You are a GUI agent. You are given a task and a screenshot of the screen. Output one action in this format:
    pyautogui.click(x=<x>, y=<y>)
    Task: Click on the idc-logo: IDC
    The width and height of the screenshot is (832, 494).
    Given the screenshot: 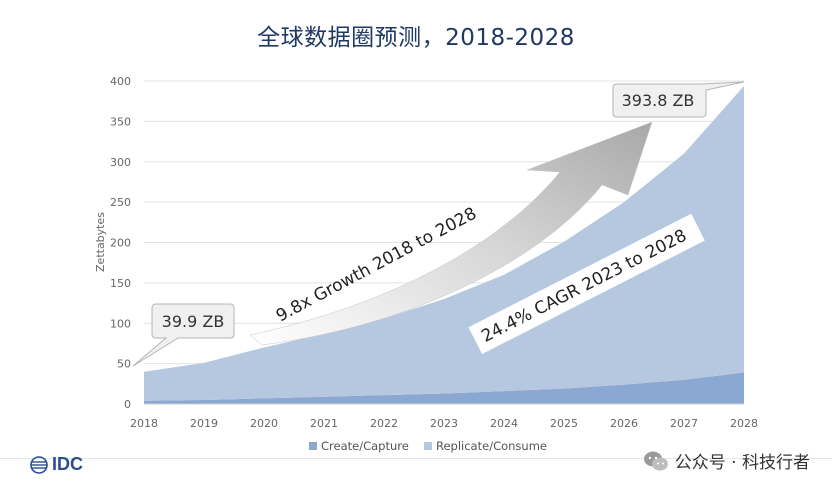 What is the action you would take?
    pyautogui.click(x=56, y=464)
    